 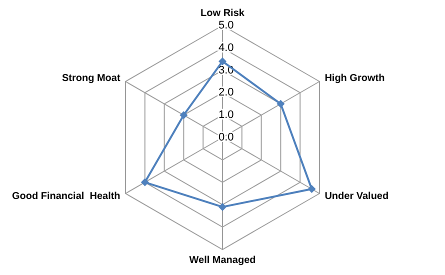 What do you see at coordinates (226, 92) in the screenshot?
I see `y-tick-label: 2.0` at bounding box center [226, 92].